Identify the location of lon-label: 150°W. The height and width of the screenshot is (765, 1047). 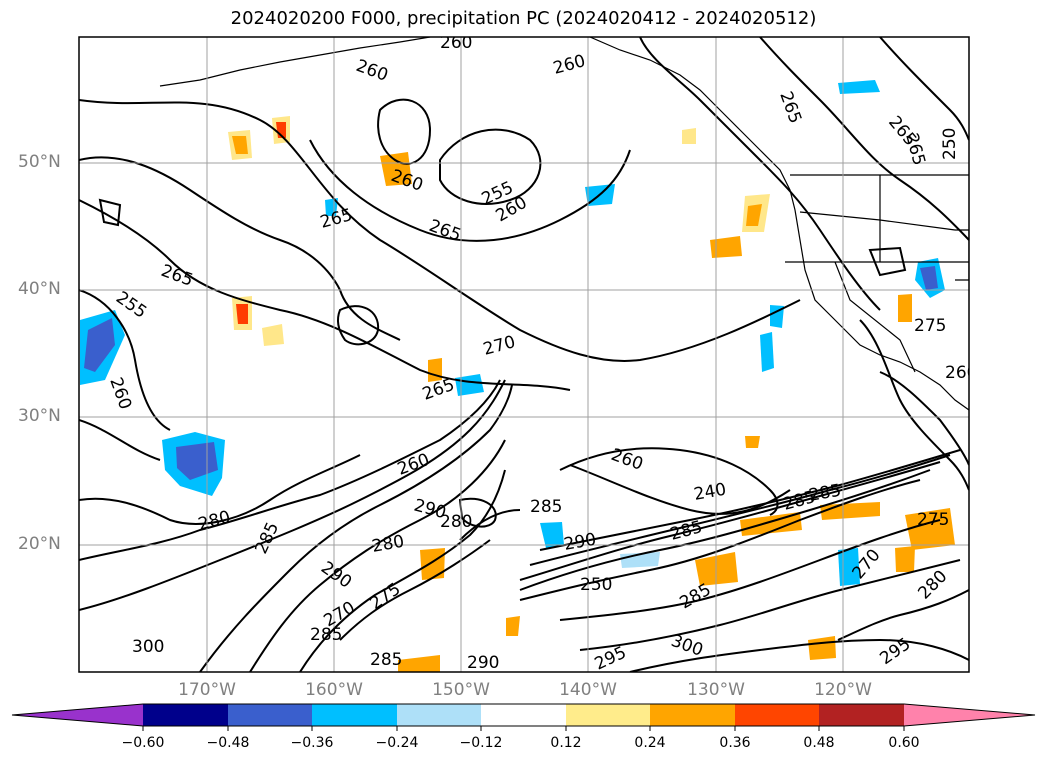
(461, 690).